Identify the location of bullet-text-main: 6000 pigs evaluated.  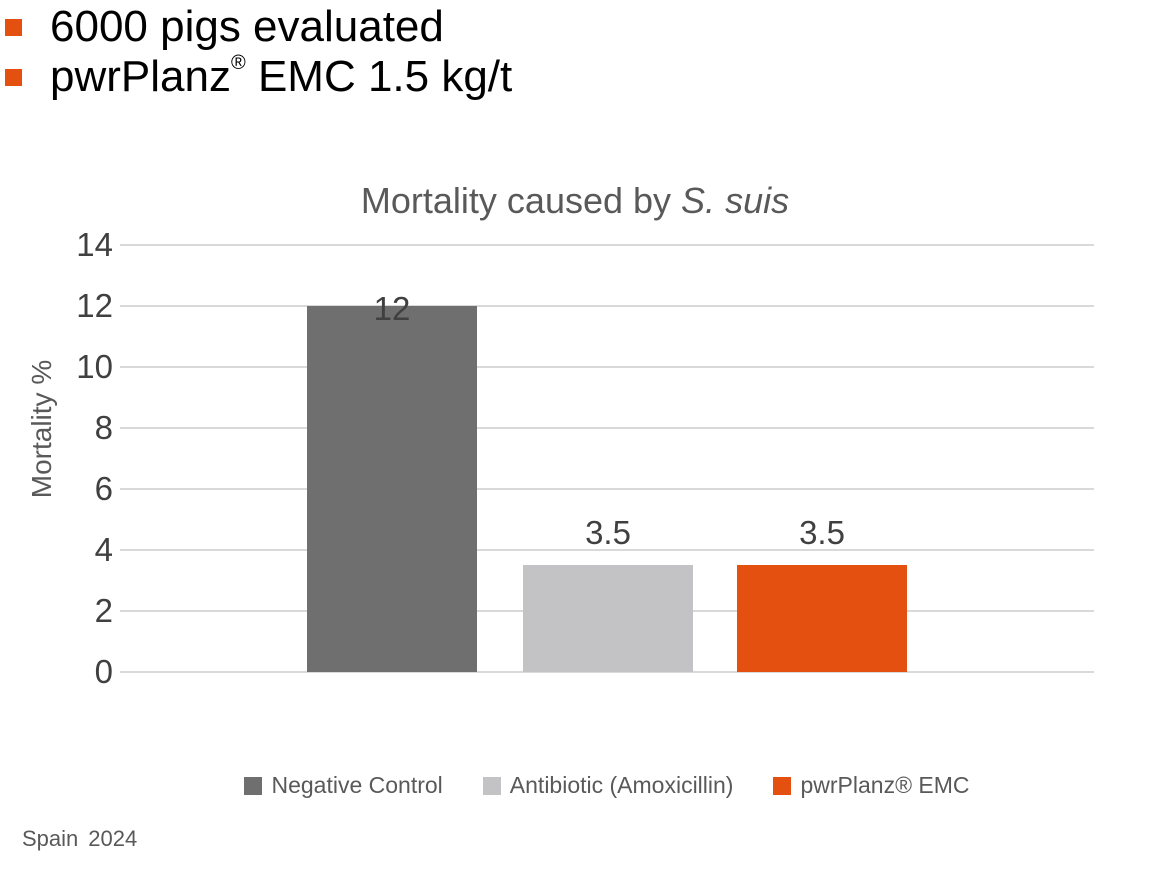
(247, 26).